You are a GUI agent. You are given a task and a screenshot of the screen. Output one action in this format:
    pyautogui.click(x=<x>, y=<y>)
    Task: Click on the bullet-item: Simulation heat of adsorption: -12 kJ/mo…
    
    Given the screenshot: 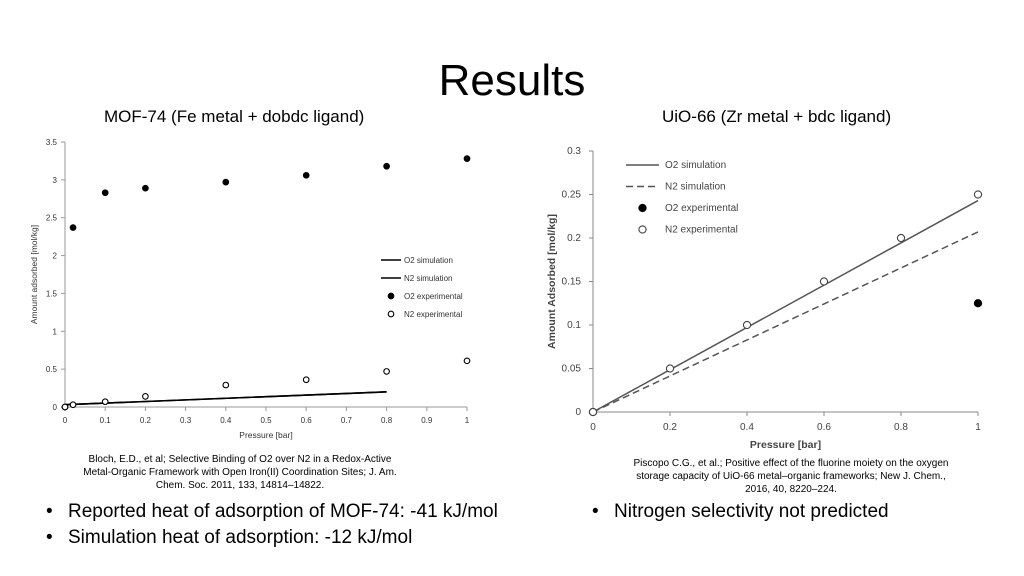 What is the action you would take?
    pyautogui.click(x=271, y=538)
    